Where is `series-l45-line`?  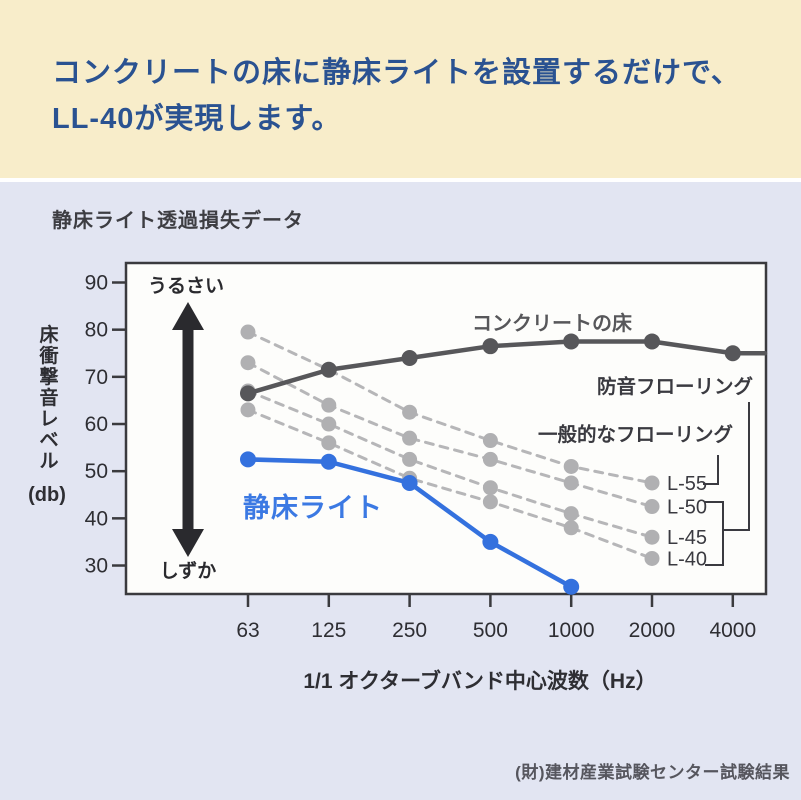 series-l45-line is located at coordinates (450, 464).